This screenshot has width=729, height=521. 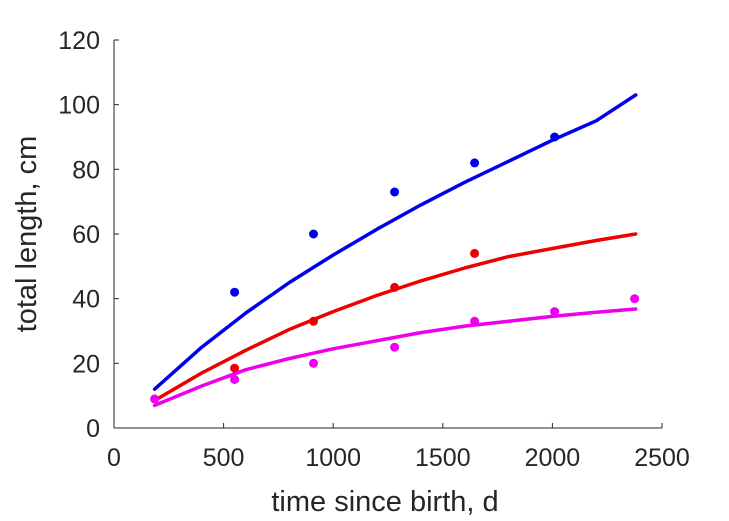 I want to click on x-tick-label: 2500, so click(x=662, y=458).